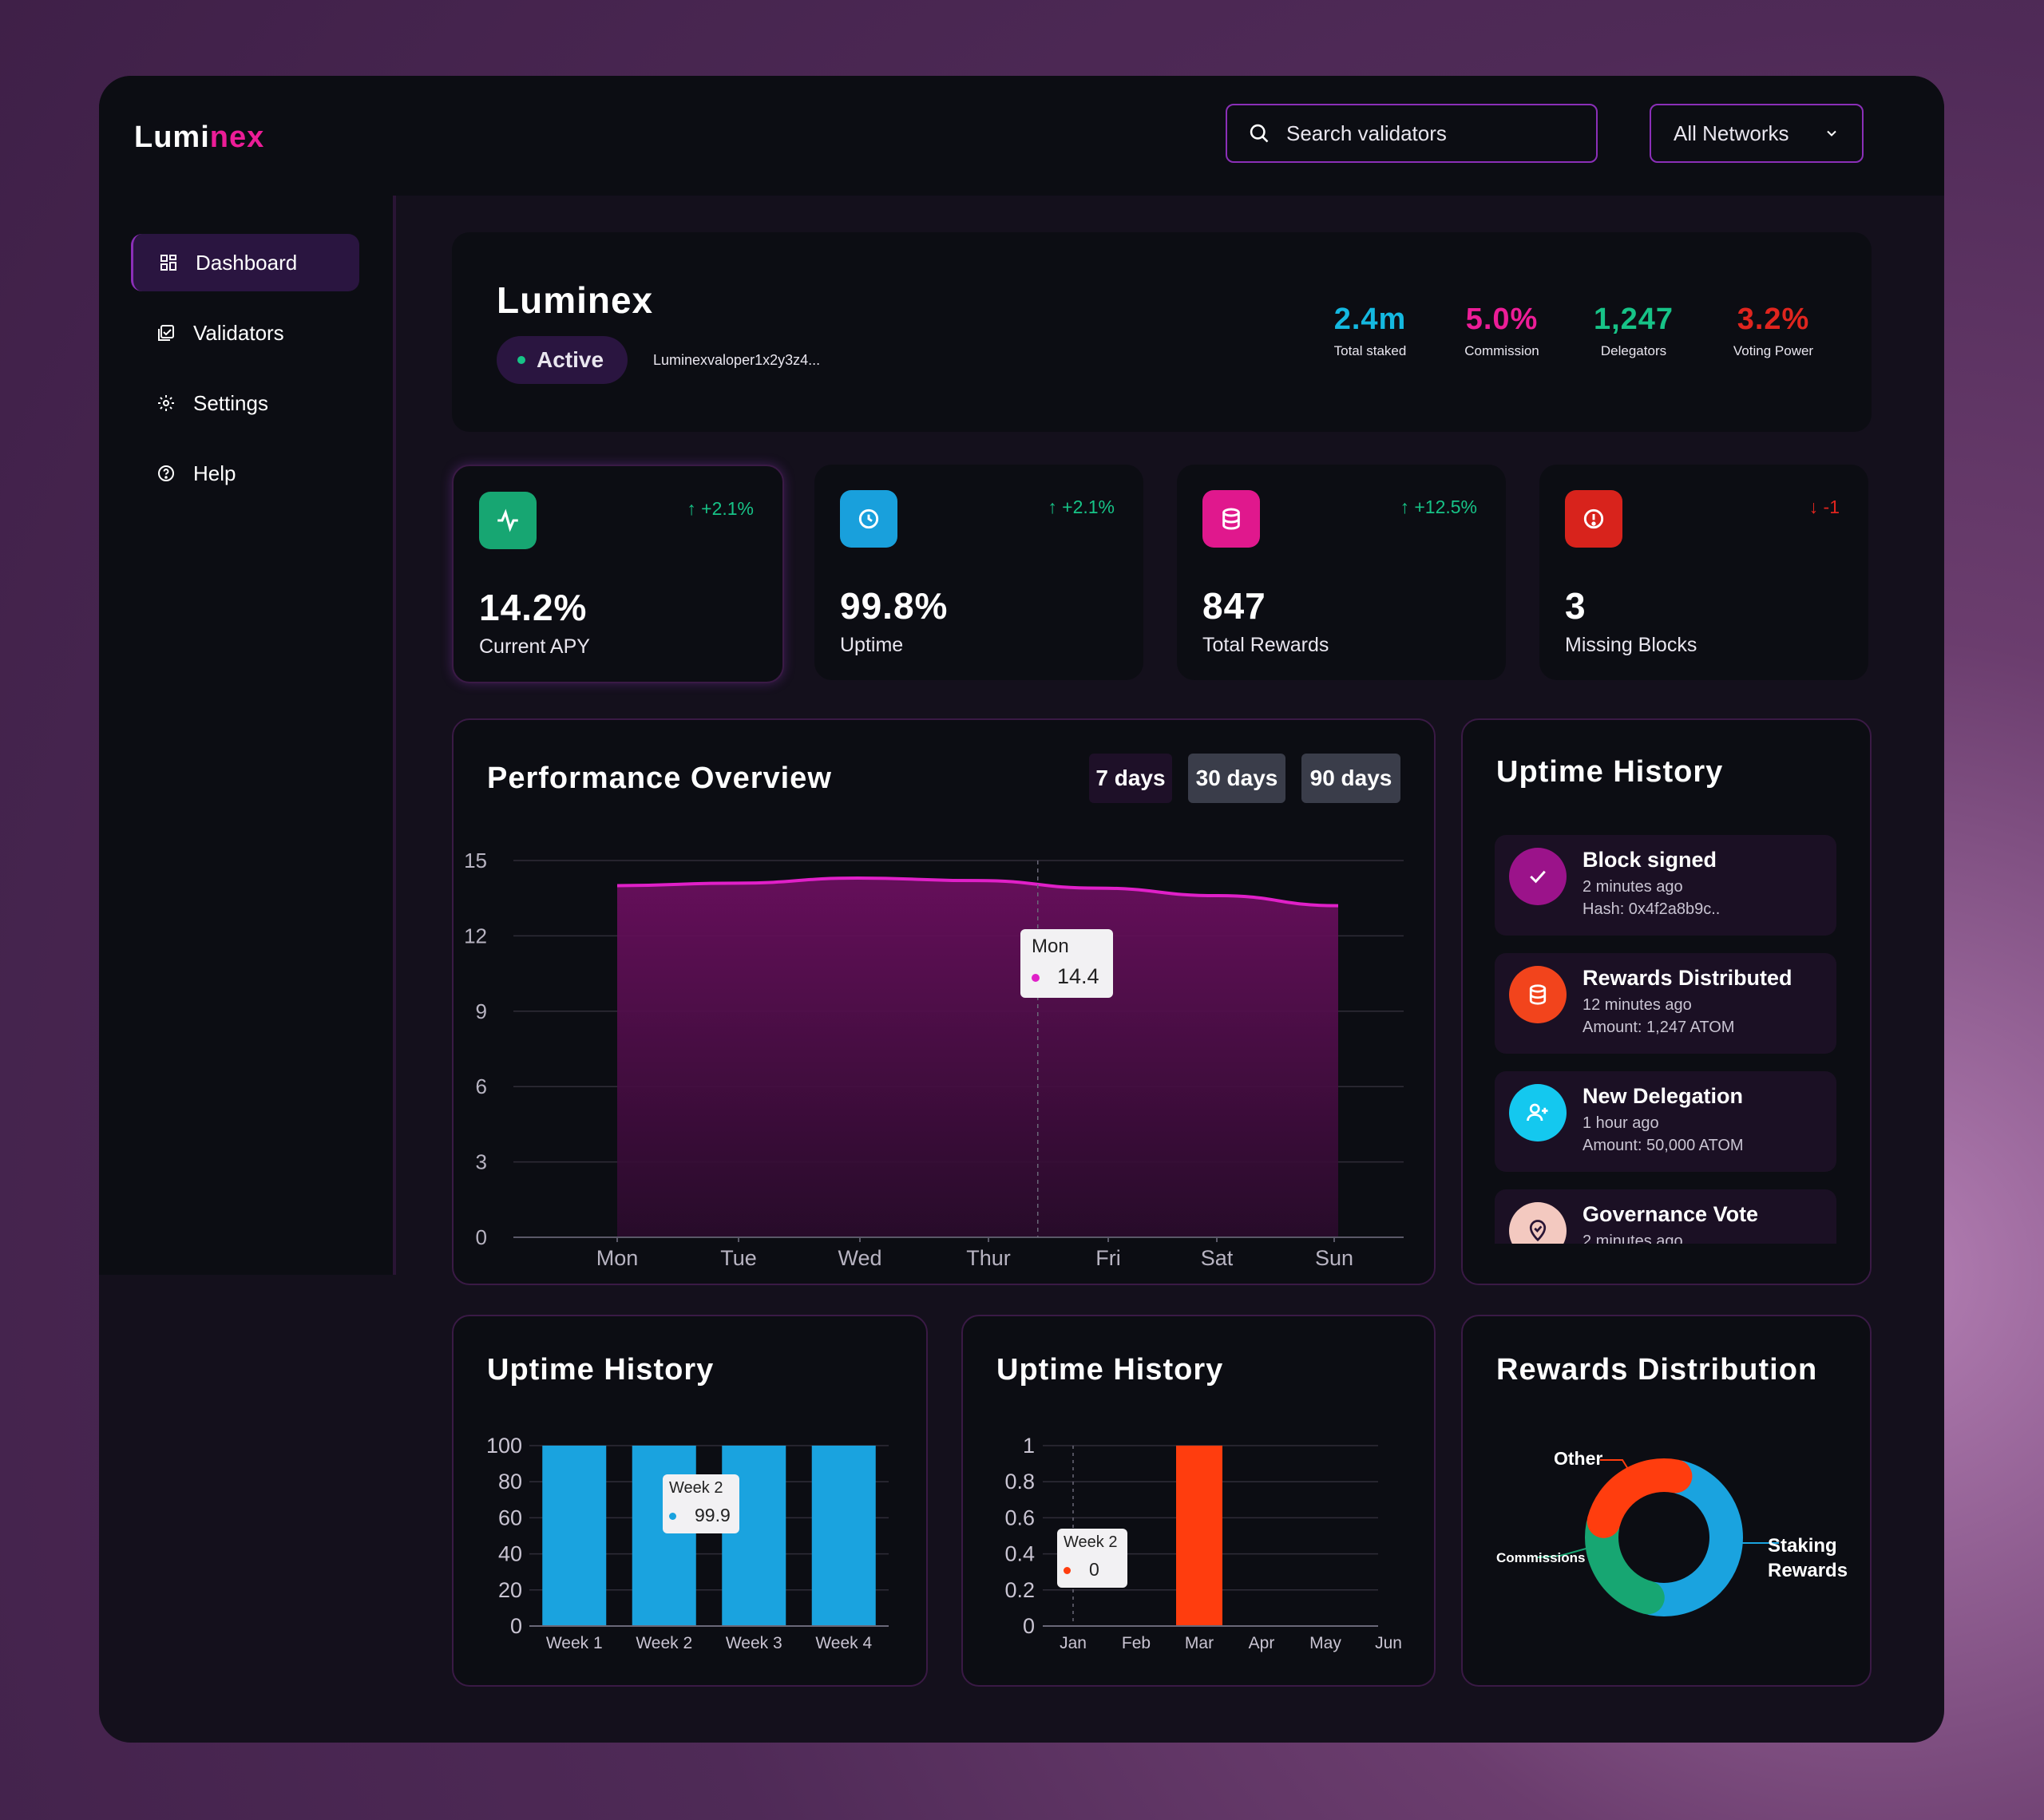 This screenshot has height=1820, width=2044. What do you see at coordinates (1578, 1458) in the screenshot?
I see `slice-label-other: Other` at bounding box center [1578, 1458].